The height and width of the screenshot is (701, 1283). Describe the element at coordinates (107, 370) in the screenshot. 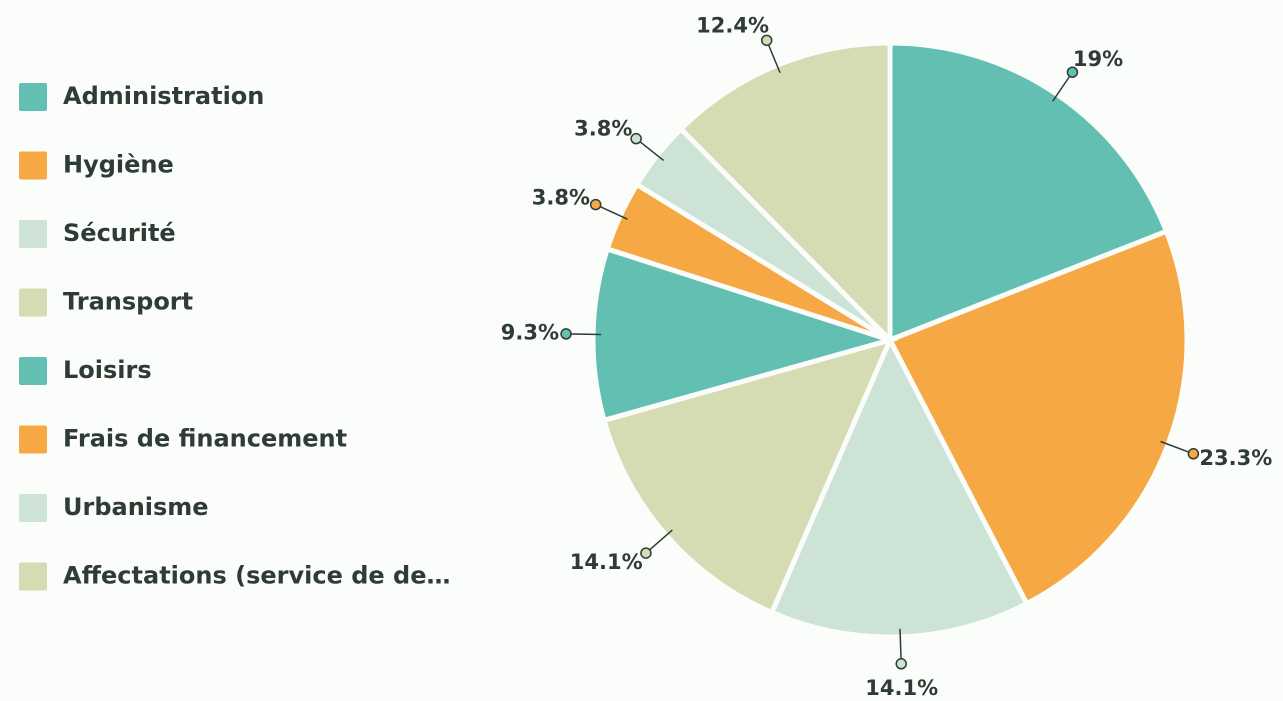

I see `legend-label: Loisirs` at that location.